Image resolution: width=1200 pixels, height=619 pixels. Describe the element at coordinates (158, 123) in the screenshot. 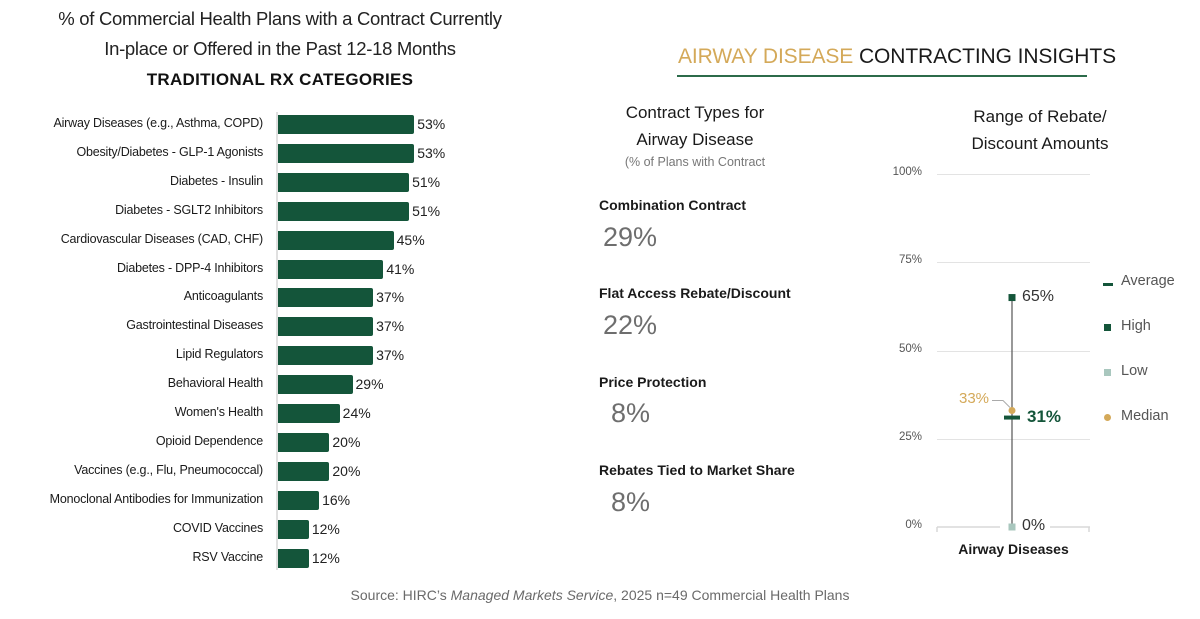

I see `bar-category-label: Airway Diseases (e.g., Asthma, COPD)` at that location.